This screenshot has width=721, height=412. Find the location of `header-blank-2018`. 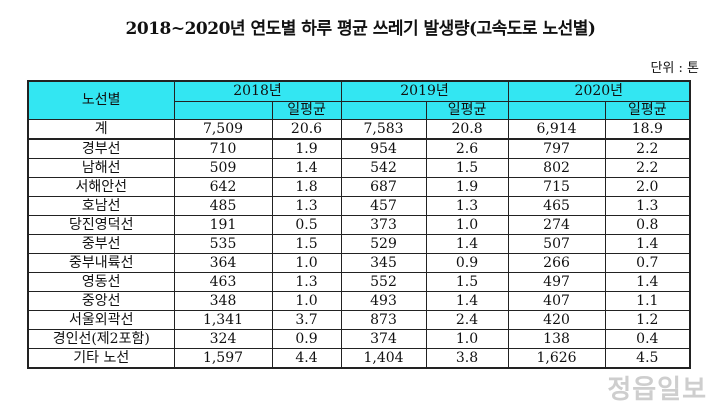

header-blank-2018 is located at coordinates (223, 110).